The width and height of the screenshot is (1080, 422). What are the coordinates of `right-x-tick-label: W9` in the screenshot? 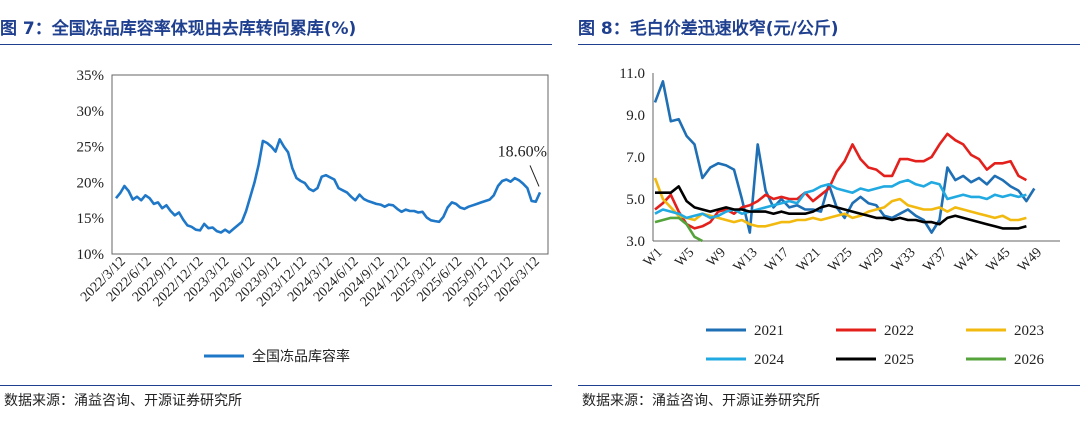 It's located at (716, 257).